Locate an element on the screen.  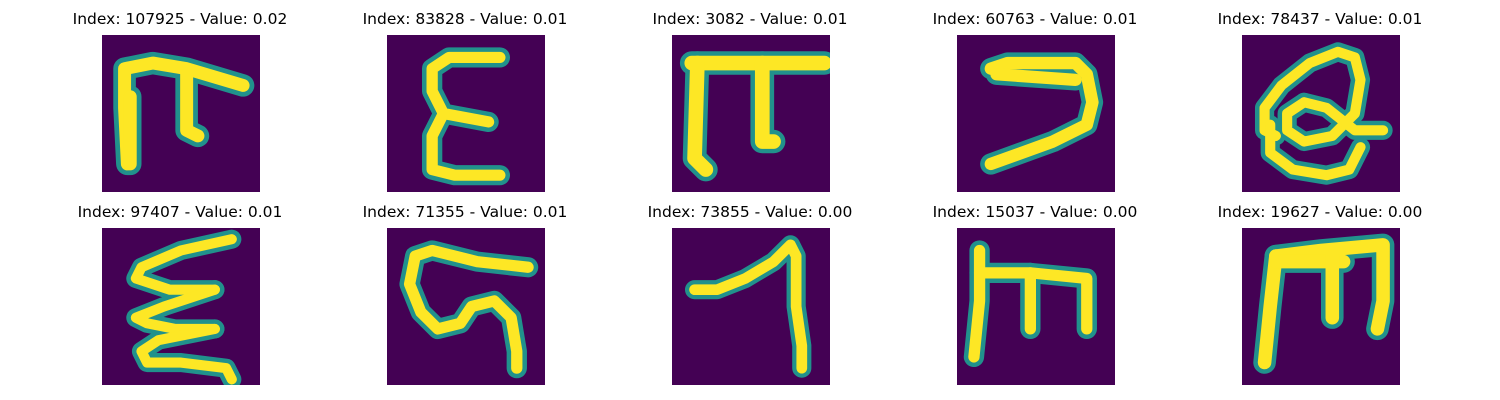
panel-title: Index: 97407 - Value: 0.01 is located at coordinates (180, 212).